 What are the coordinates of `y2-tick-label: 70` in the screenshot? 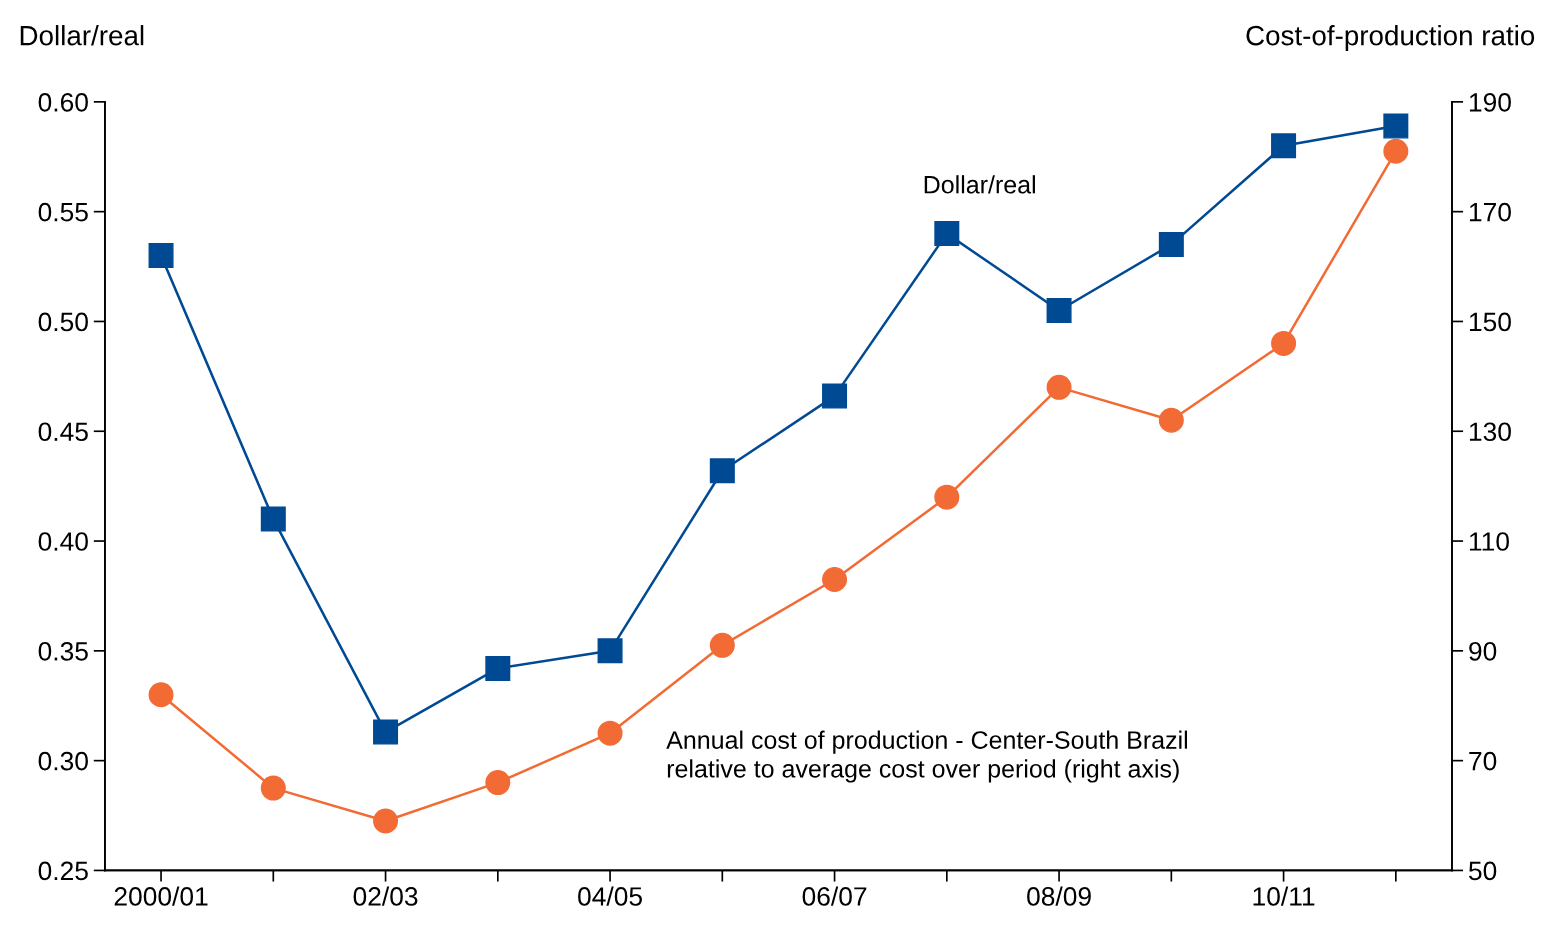 It's located at (1483, 761).